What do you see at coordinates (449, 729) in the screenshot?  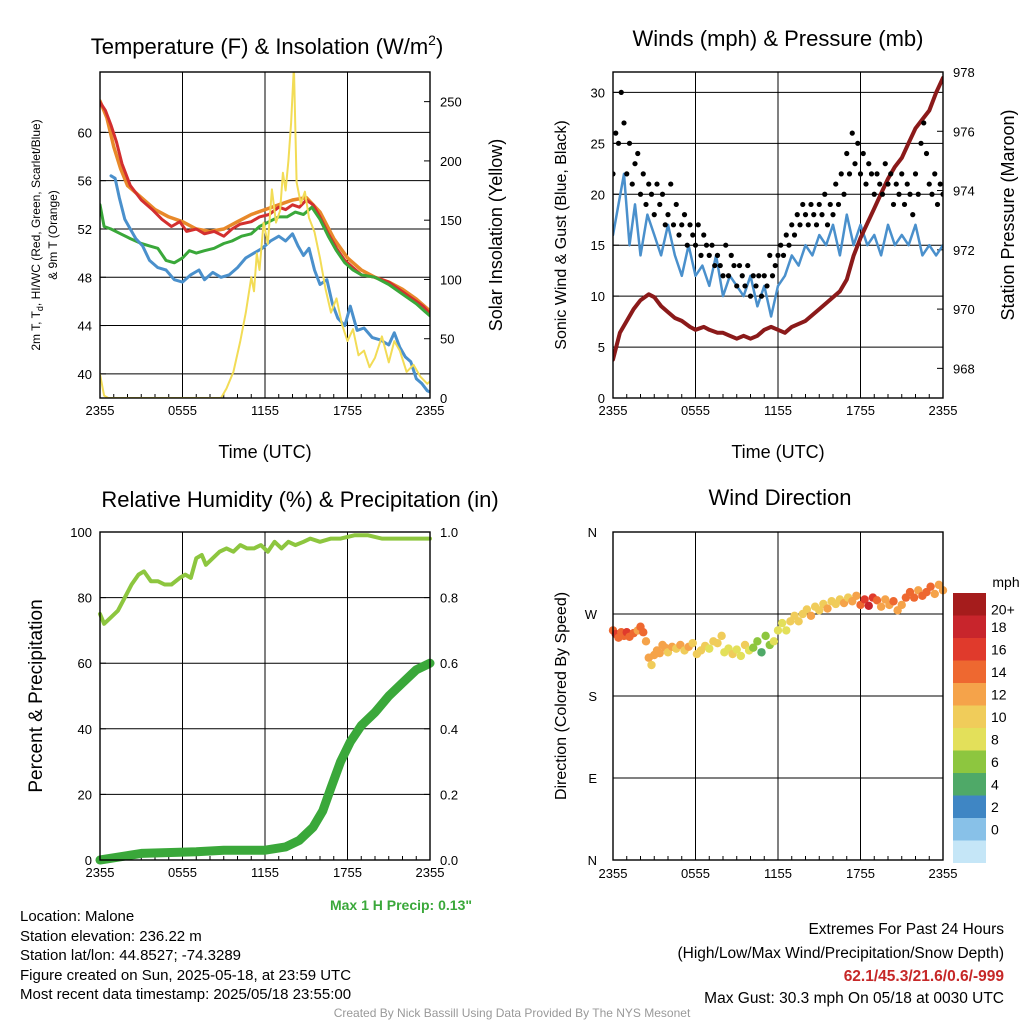 I see `rh-y2tick-label: 0.4` at bounding box center [449, 729].